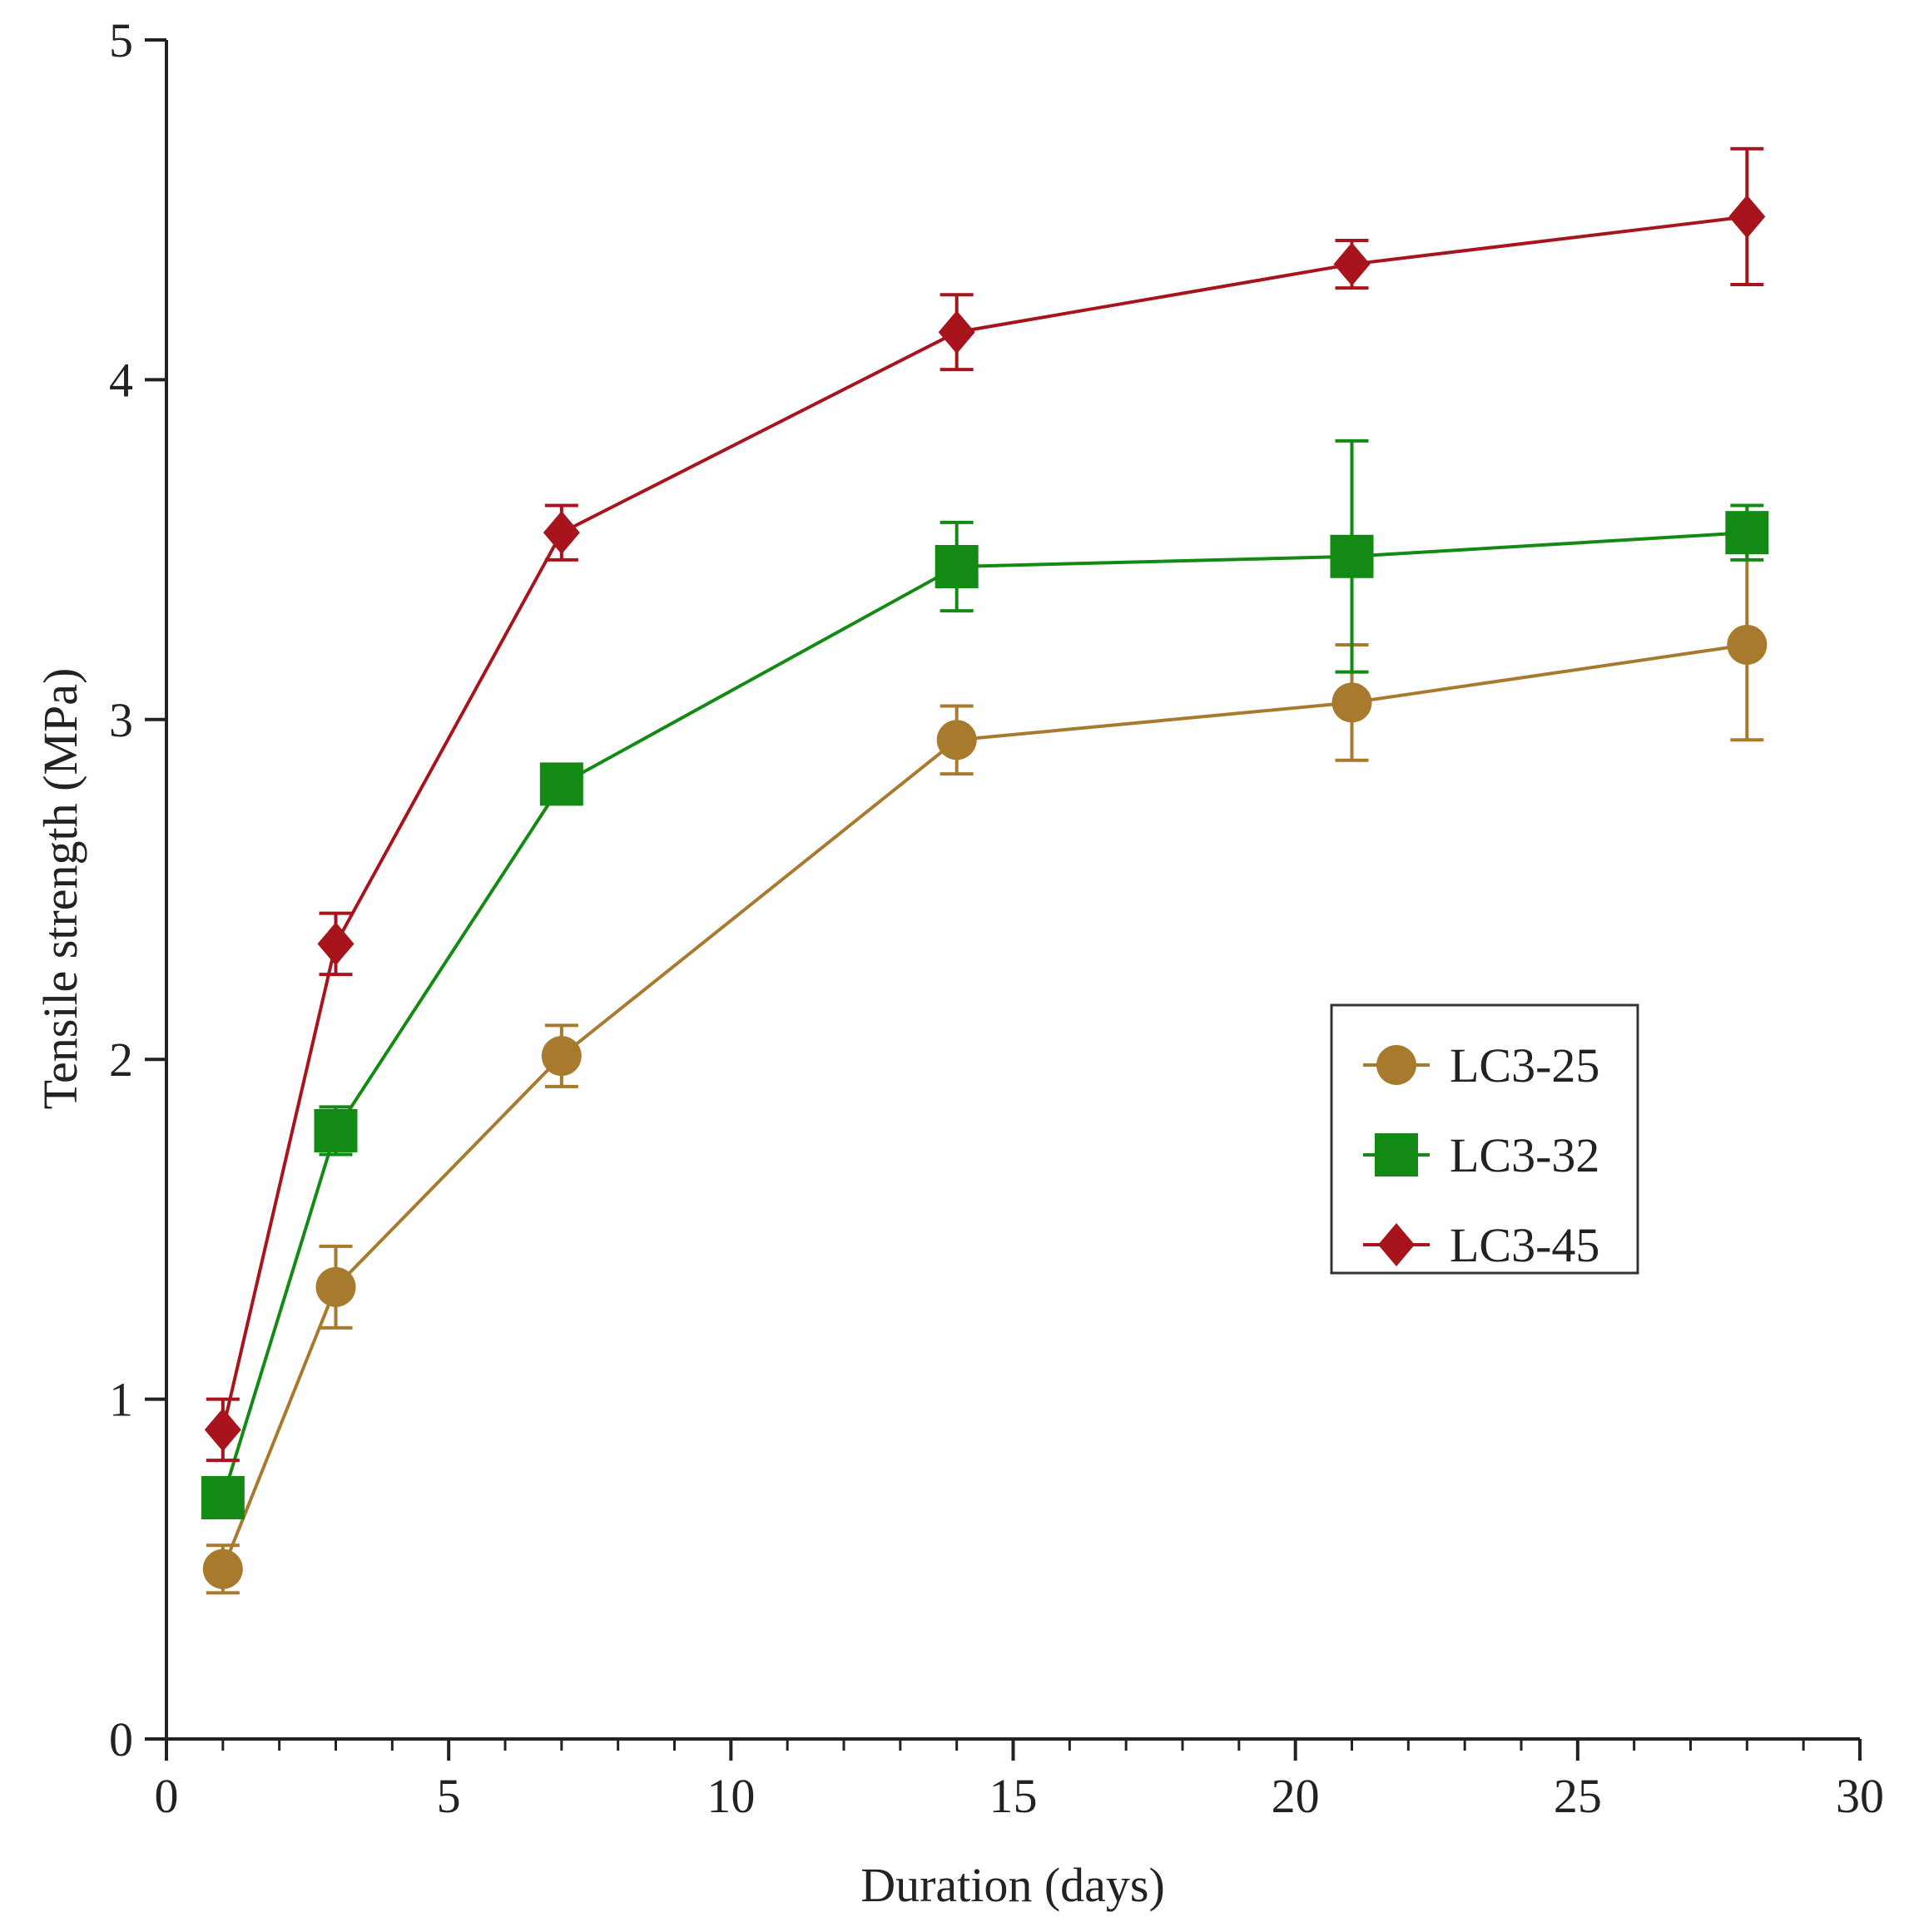 The height and width of the screenshot is (1932, 1914). Describe the element at coordinates (121, 380) in the screenshot. I see `y-tick-label: 4` at that location.